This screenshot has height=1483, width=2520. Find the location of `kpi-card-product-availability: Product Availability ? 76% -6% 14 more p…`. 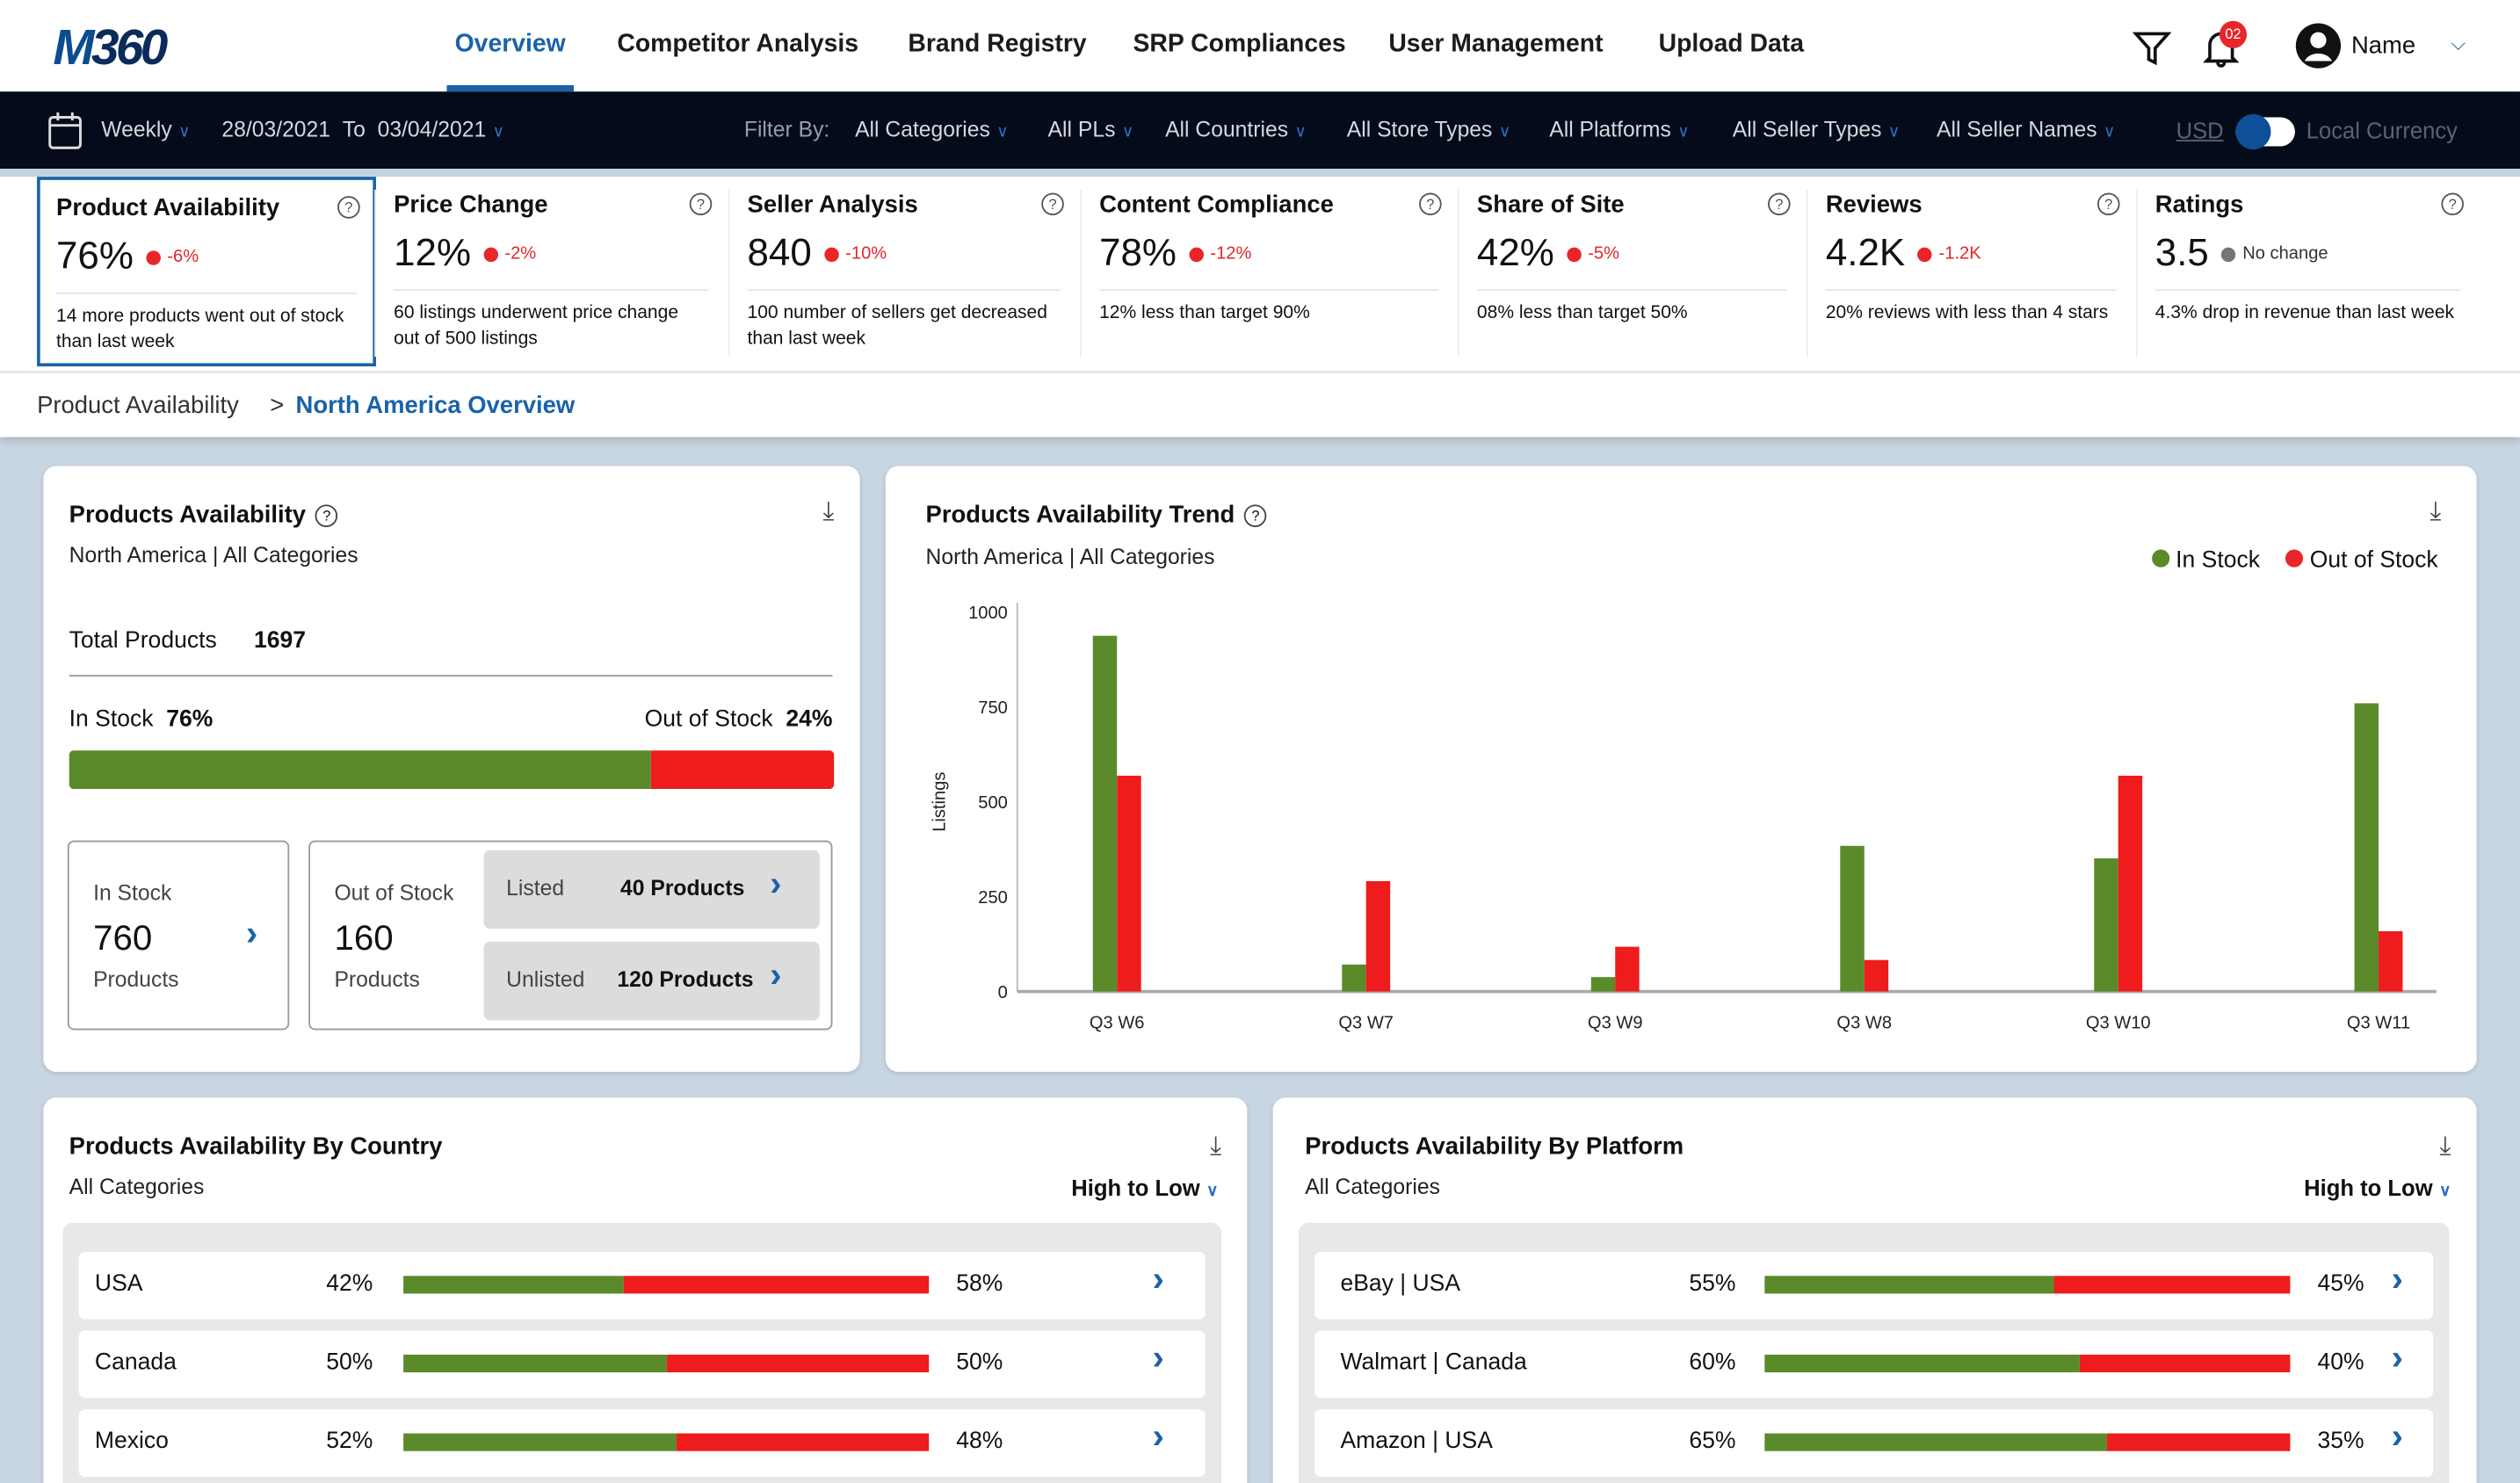

kpi-card-product-availability: Product Availability ? 76% -6% 14 more p… is located at coordinates (207, 272).